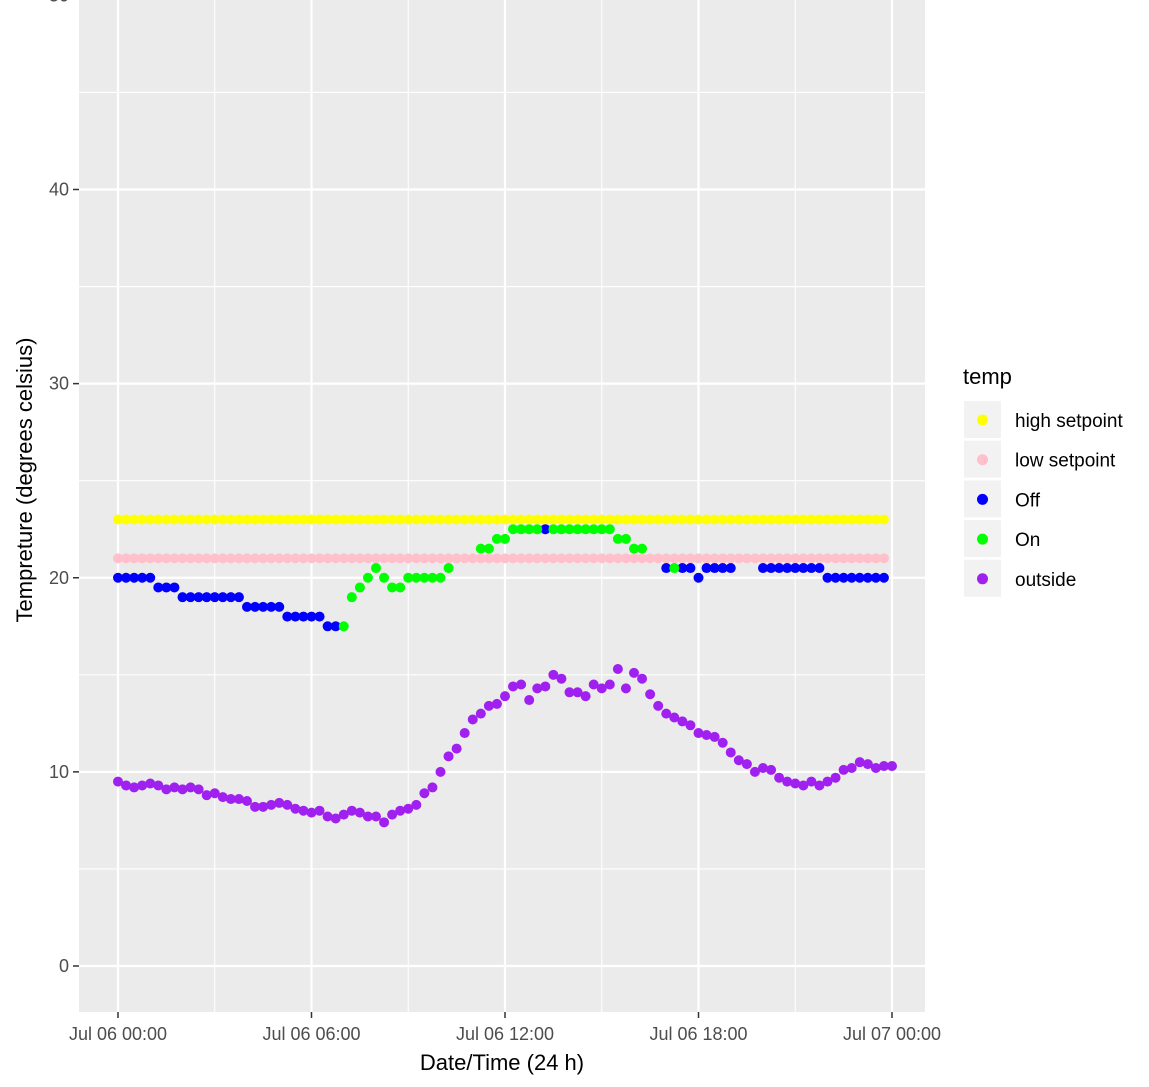 The image size is (1149, 1087). Describe the element at coordinates (1027, 540) in the screenshot. I see `legend-label: On` at that location.